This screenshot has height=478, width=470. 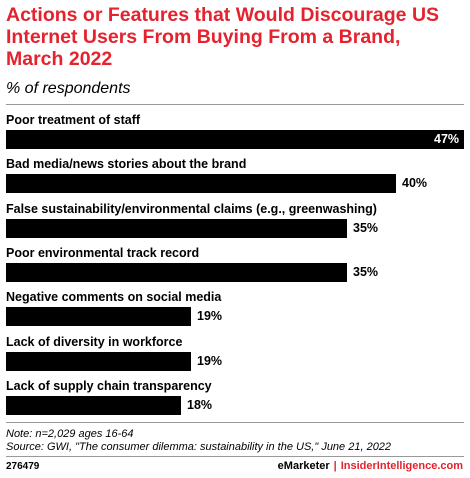 I want to click on insider-intelligence-brand: InsiderIntelligence.com, so click(x=401, y=466).